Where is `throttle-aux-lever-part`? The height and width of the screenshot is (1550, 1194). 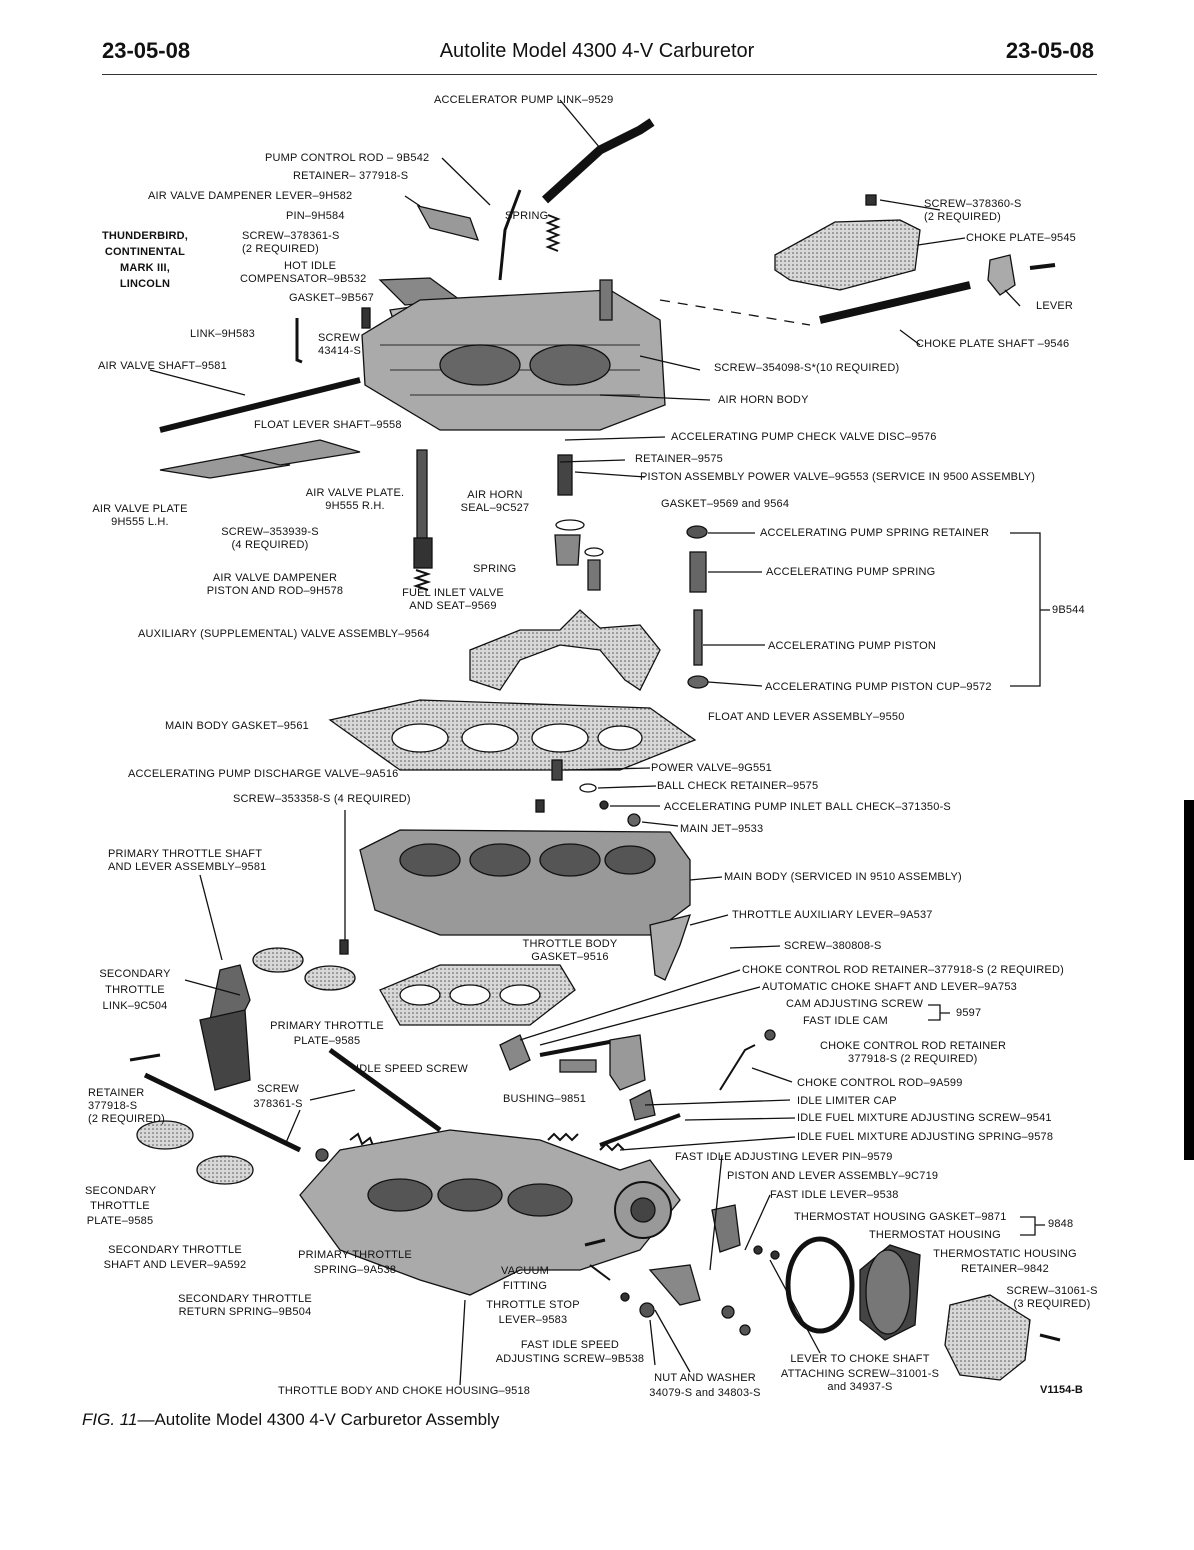
throttle-aux-lever-part is located at coordinates (670, 947).